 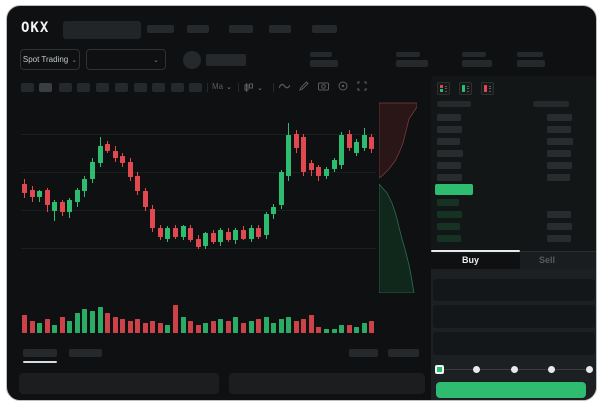 What do you see at coordinates (559, 226) in the screenshot?
I see `bid-amount` at bounding box center [559, 226].